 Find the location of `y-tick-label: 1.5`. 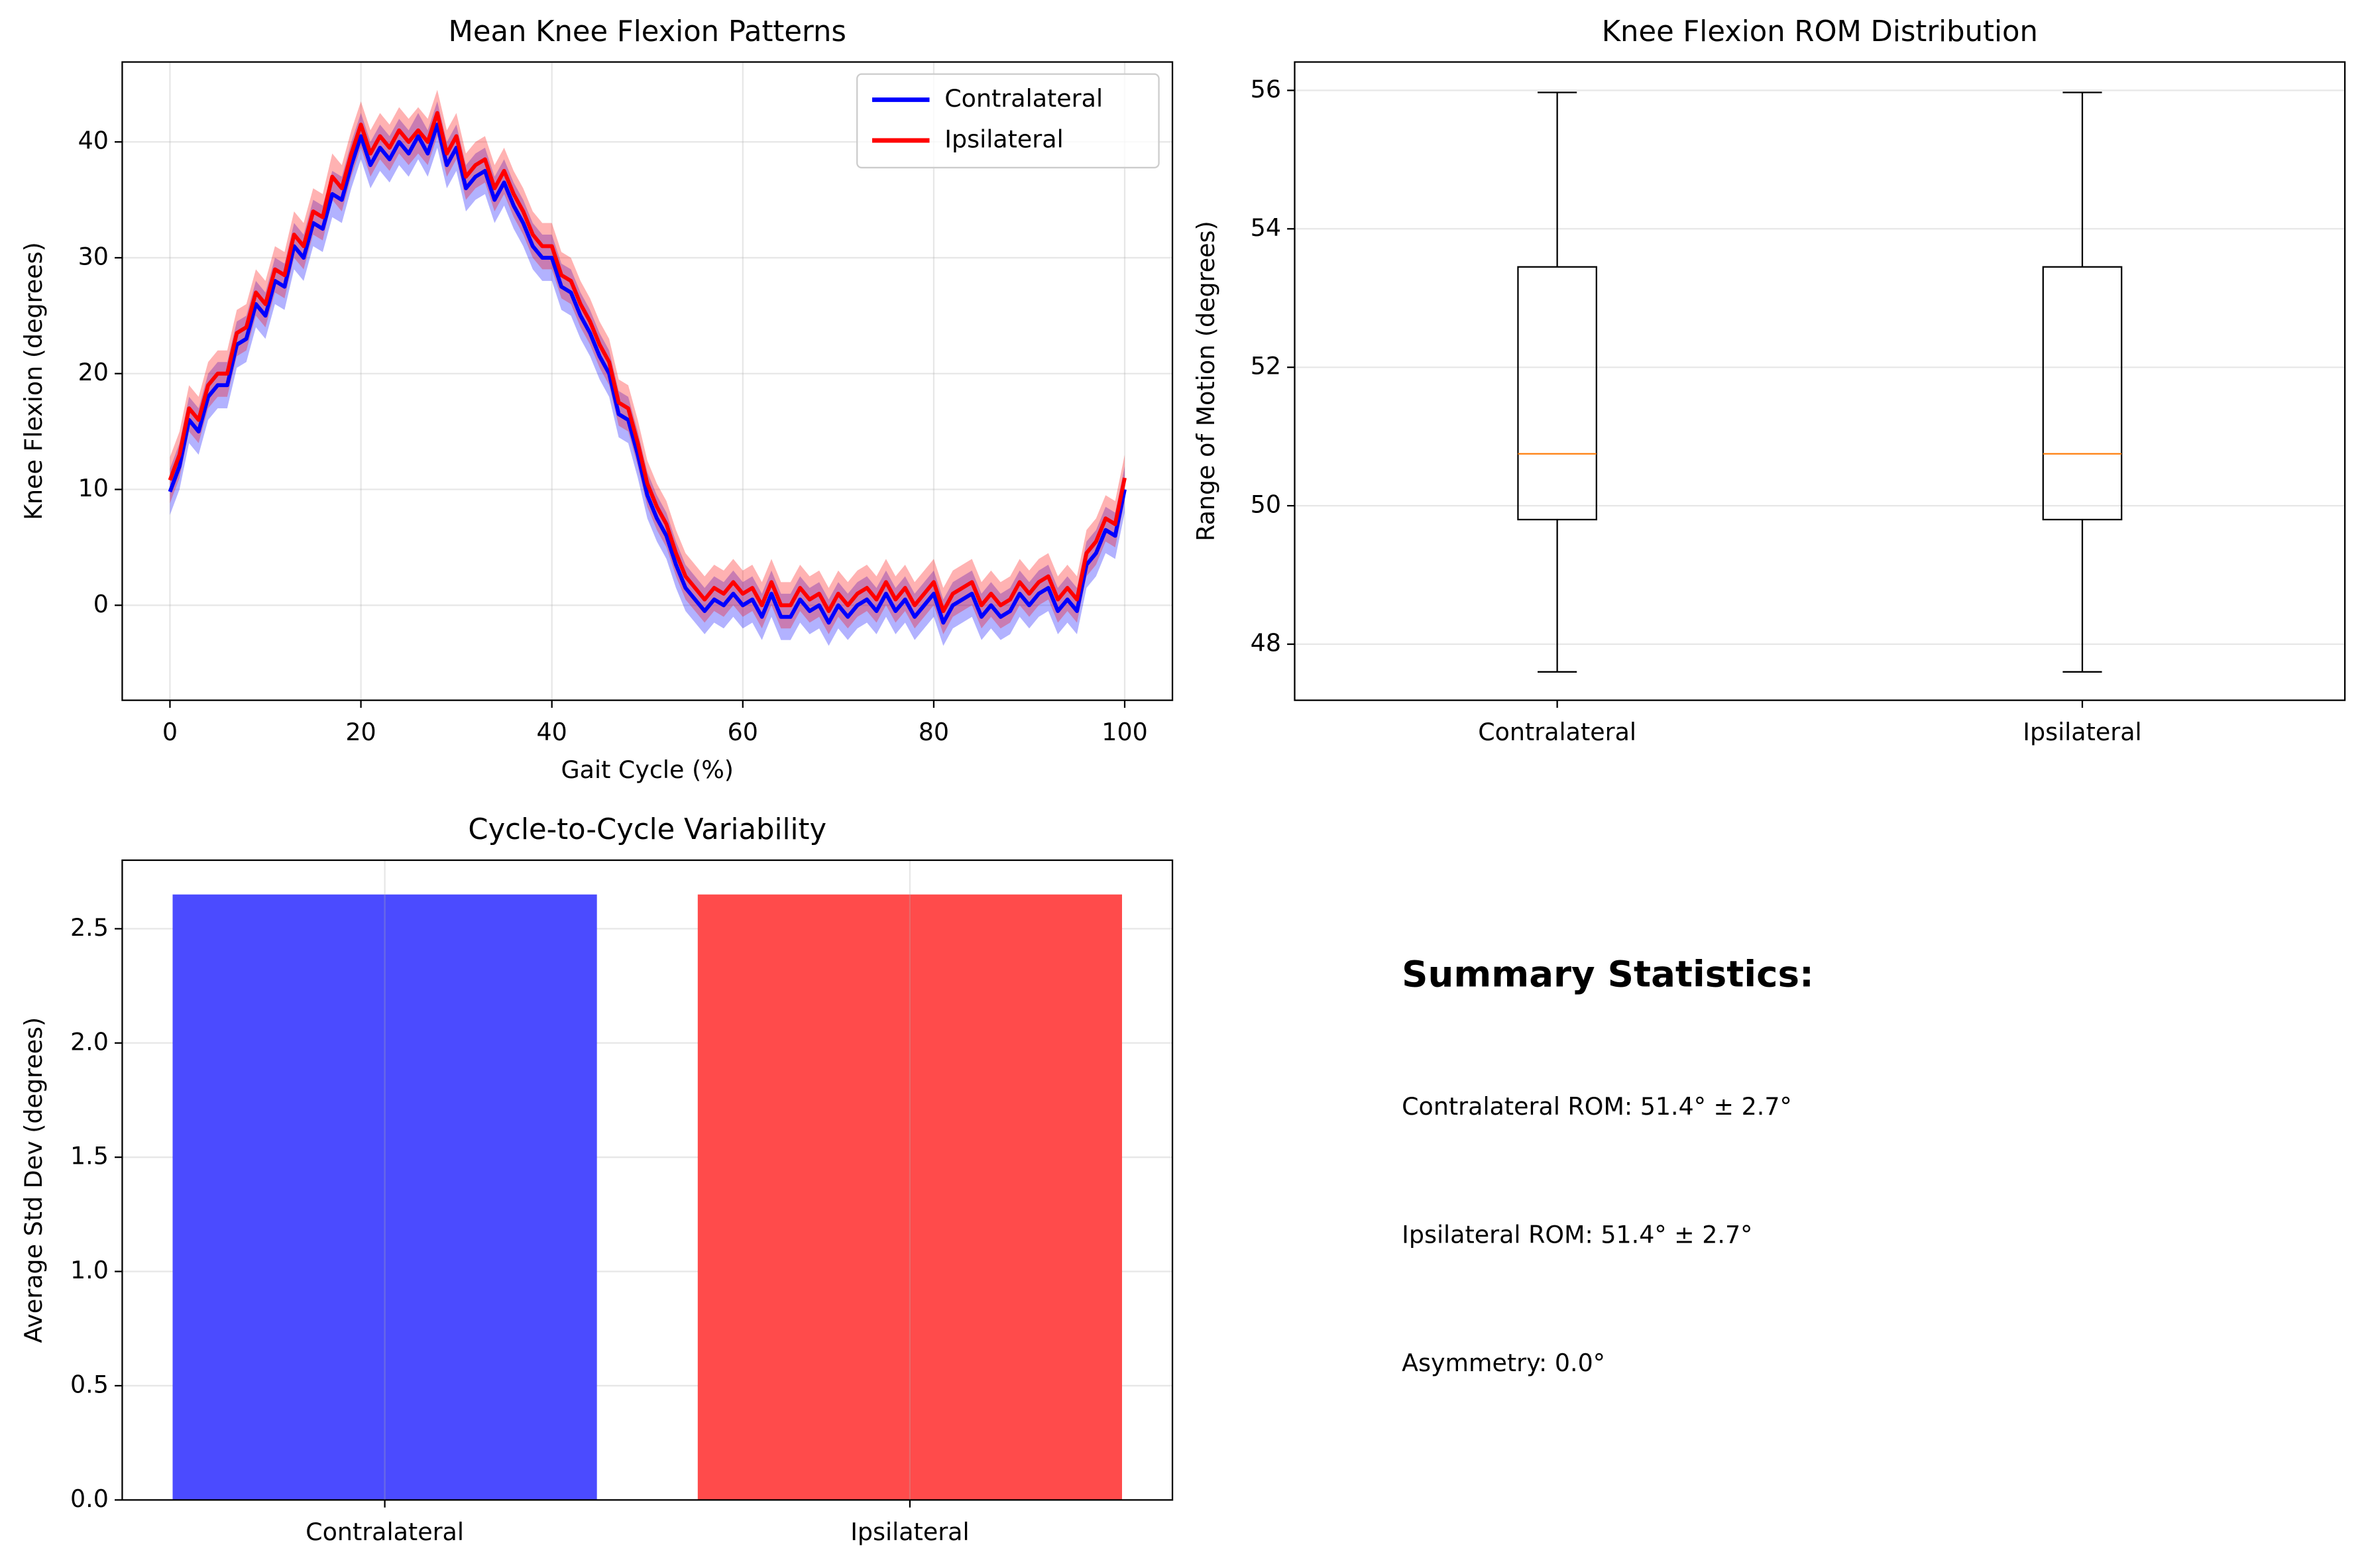

y-tick-label: 1.5 is located at coordinates (89, 1156).